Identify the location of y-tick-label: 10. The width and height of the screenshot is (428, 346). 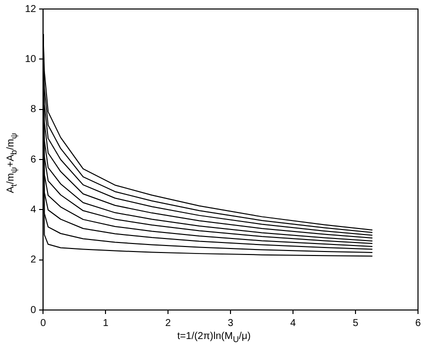
(31, 59).